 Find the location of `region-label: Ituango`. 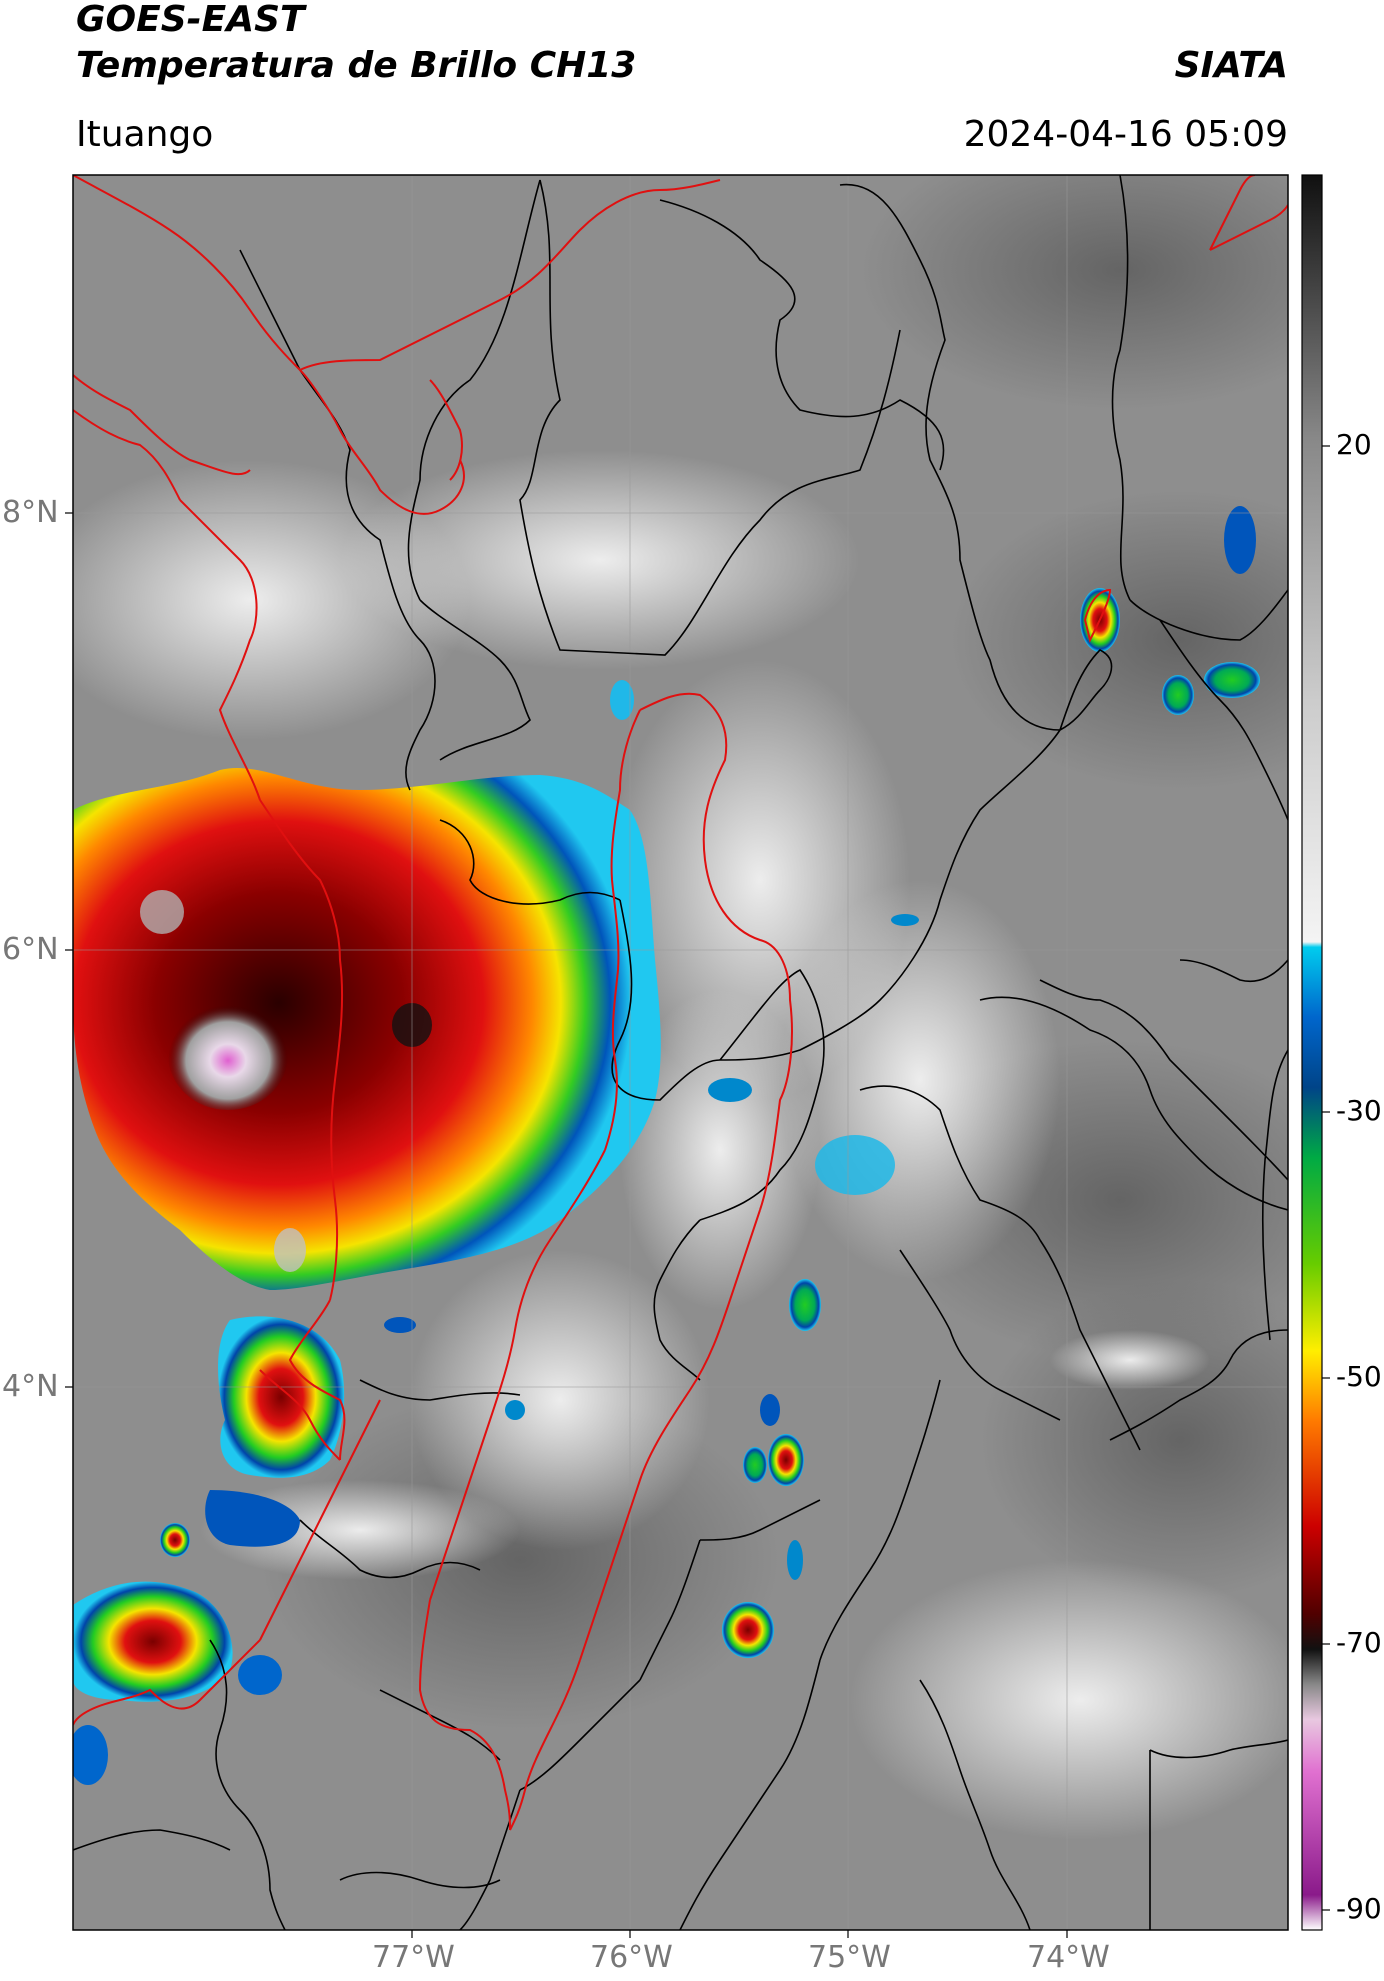

region-label: Ituango is located at coordinates (145, 134).